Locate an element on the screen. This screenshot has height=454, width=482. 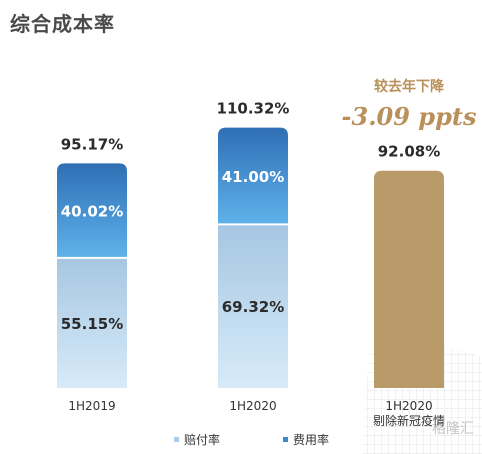
total-label-2: 92.08% is located at coordinates (409, 152).